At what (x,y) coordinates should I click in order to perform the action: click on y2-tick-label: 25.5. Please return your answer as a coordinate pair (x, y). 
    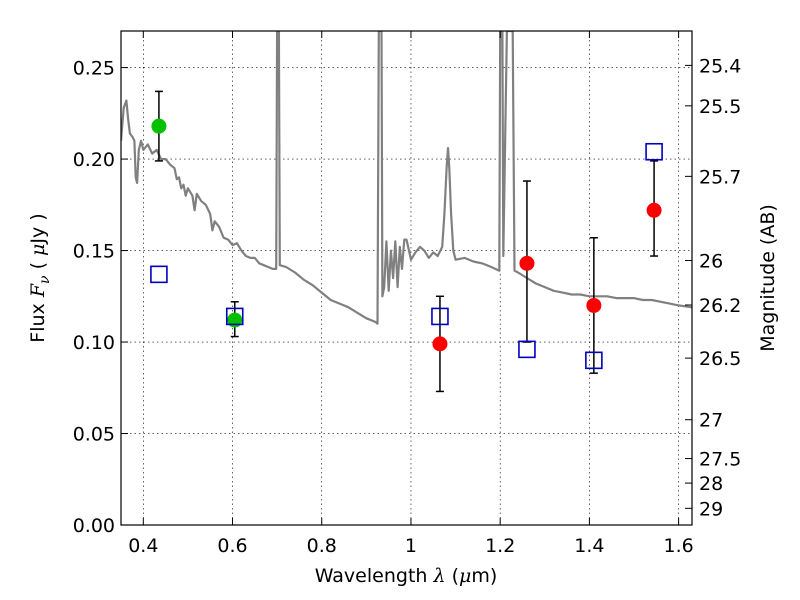
    Looking at the image, I should click on (720, 107).